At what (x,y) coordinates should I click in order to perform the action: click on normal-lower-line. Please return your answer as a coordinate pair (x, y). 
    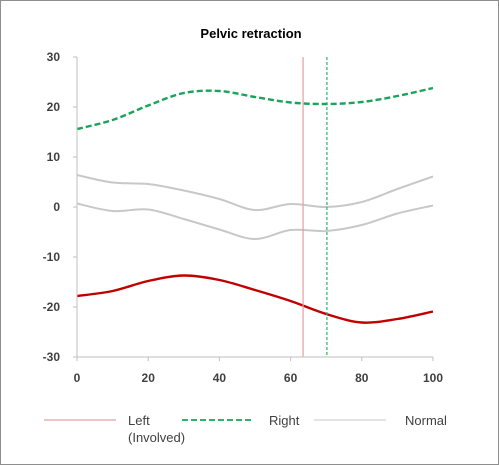
    Looking at the image, I should click on (255, 221).